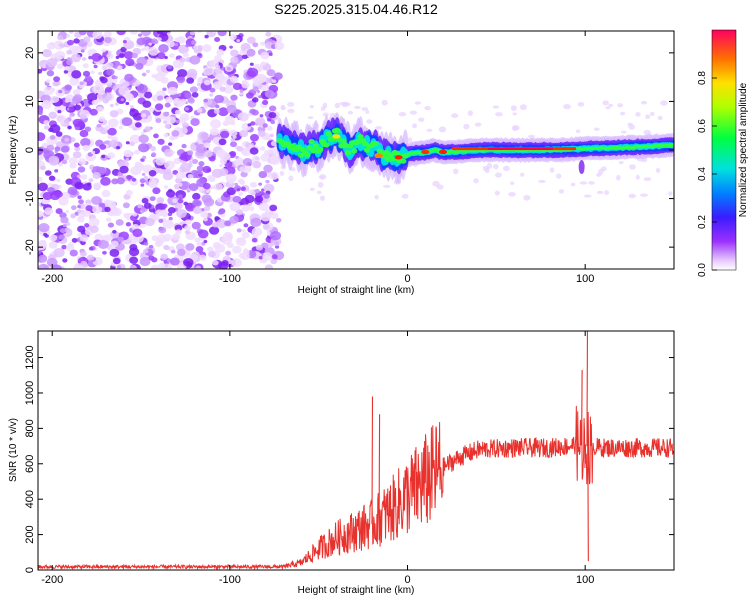  What do you see at coordinates (52, 580) in the screenshot?
I see `snr-xtick-label: -200` at bounding box center [52, 580].